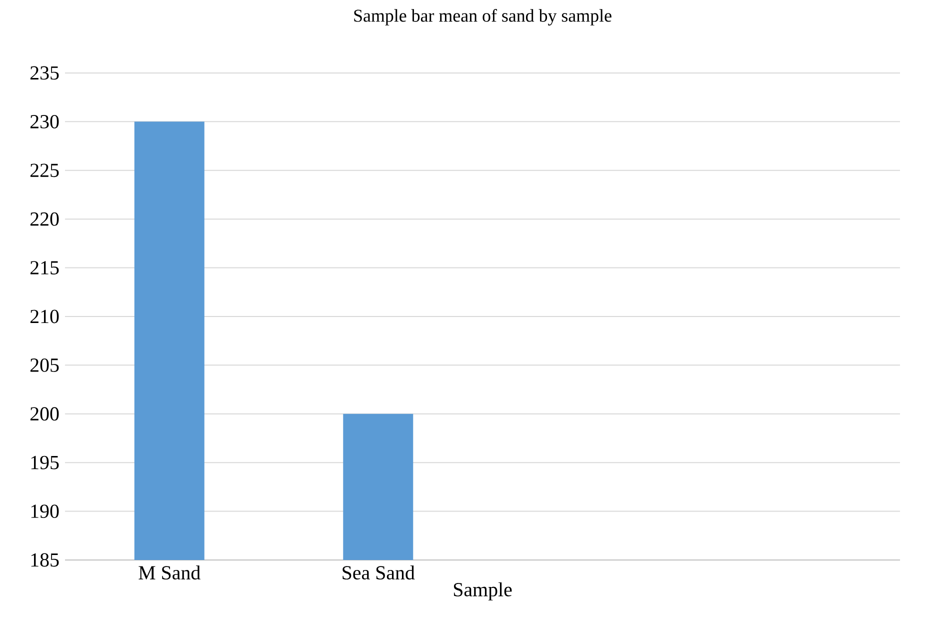 Image resolution: width=941 pixels, height=632 pixels. Describe the element at coordinates (378, 573) in the screenshot. I see `x-tick-label: Sea Sand` at that location.